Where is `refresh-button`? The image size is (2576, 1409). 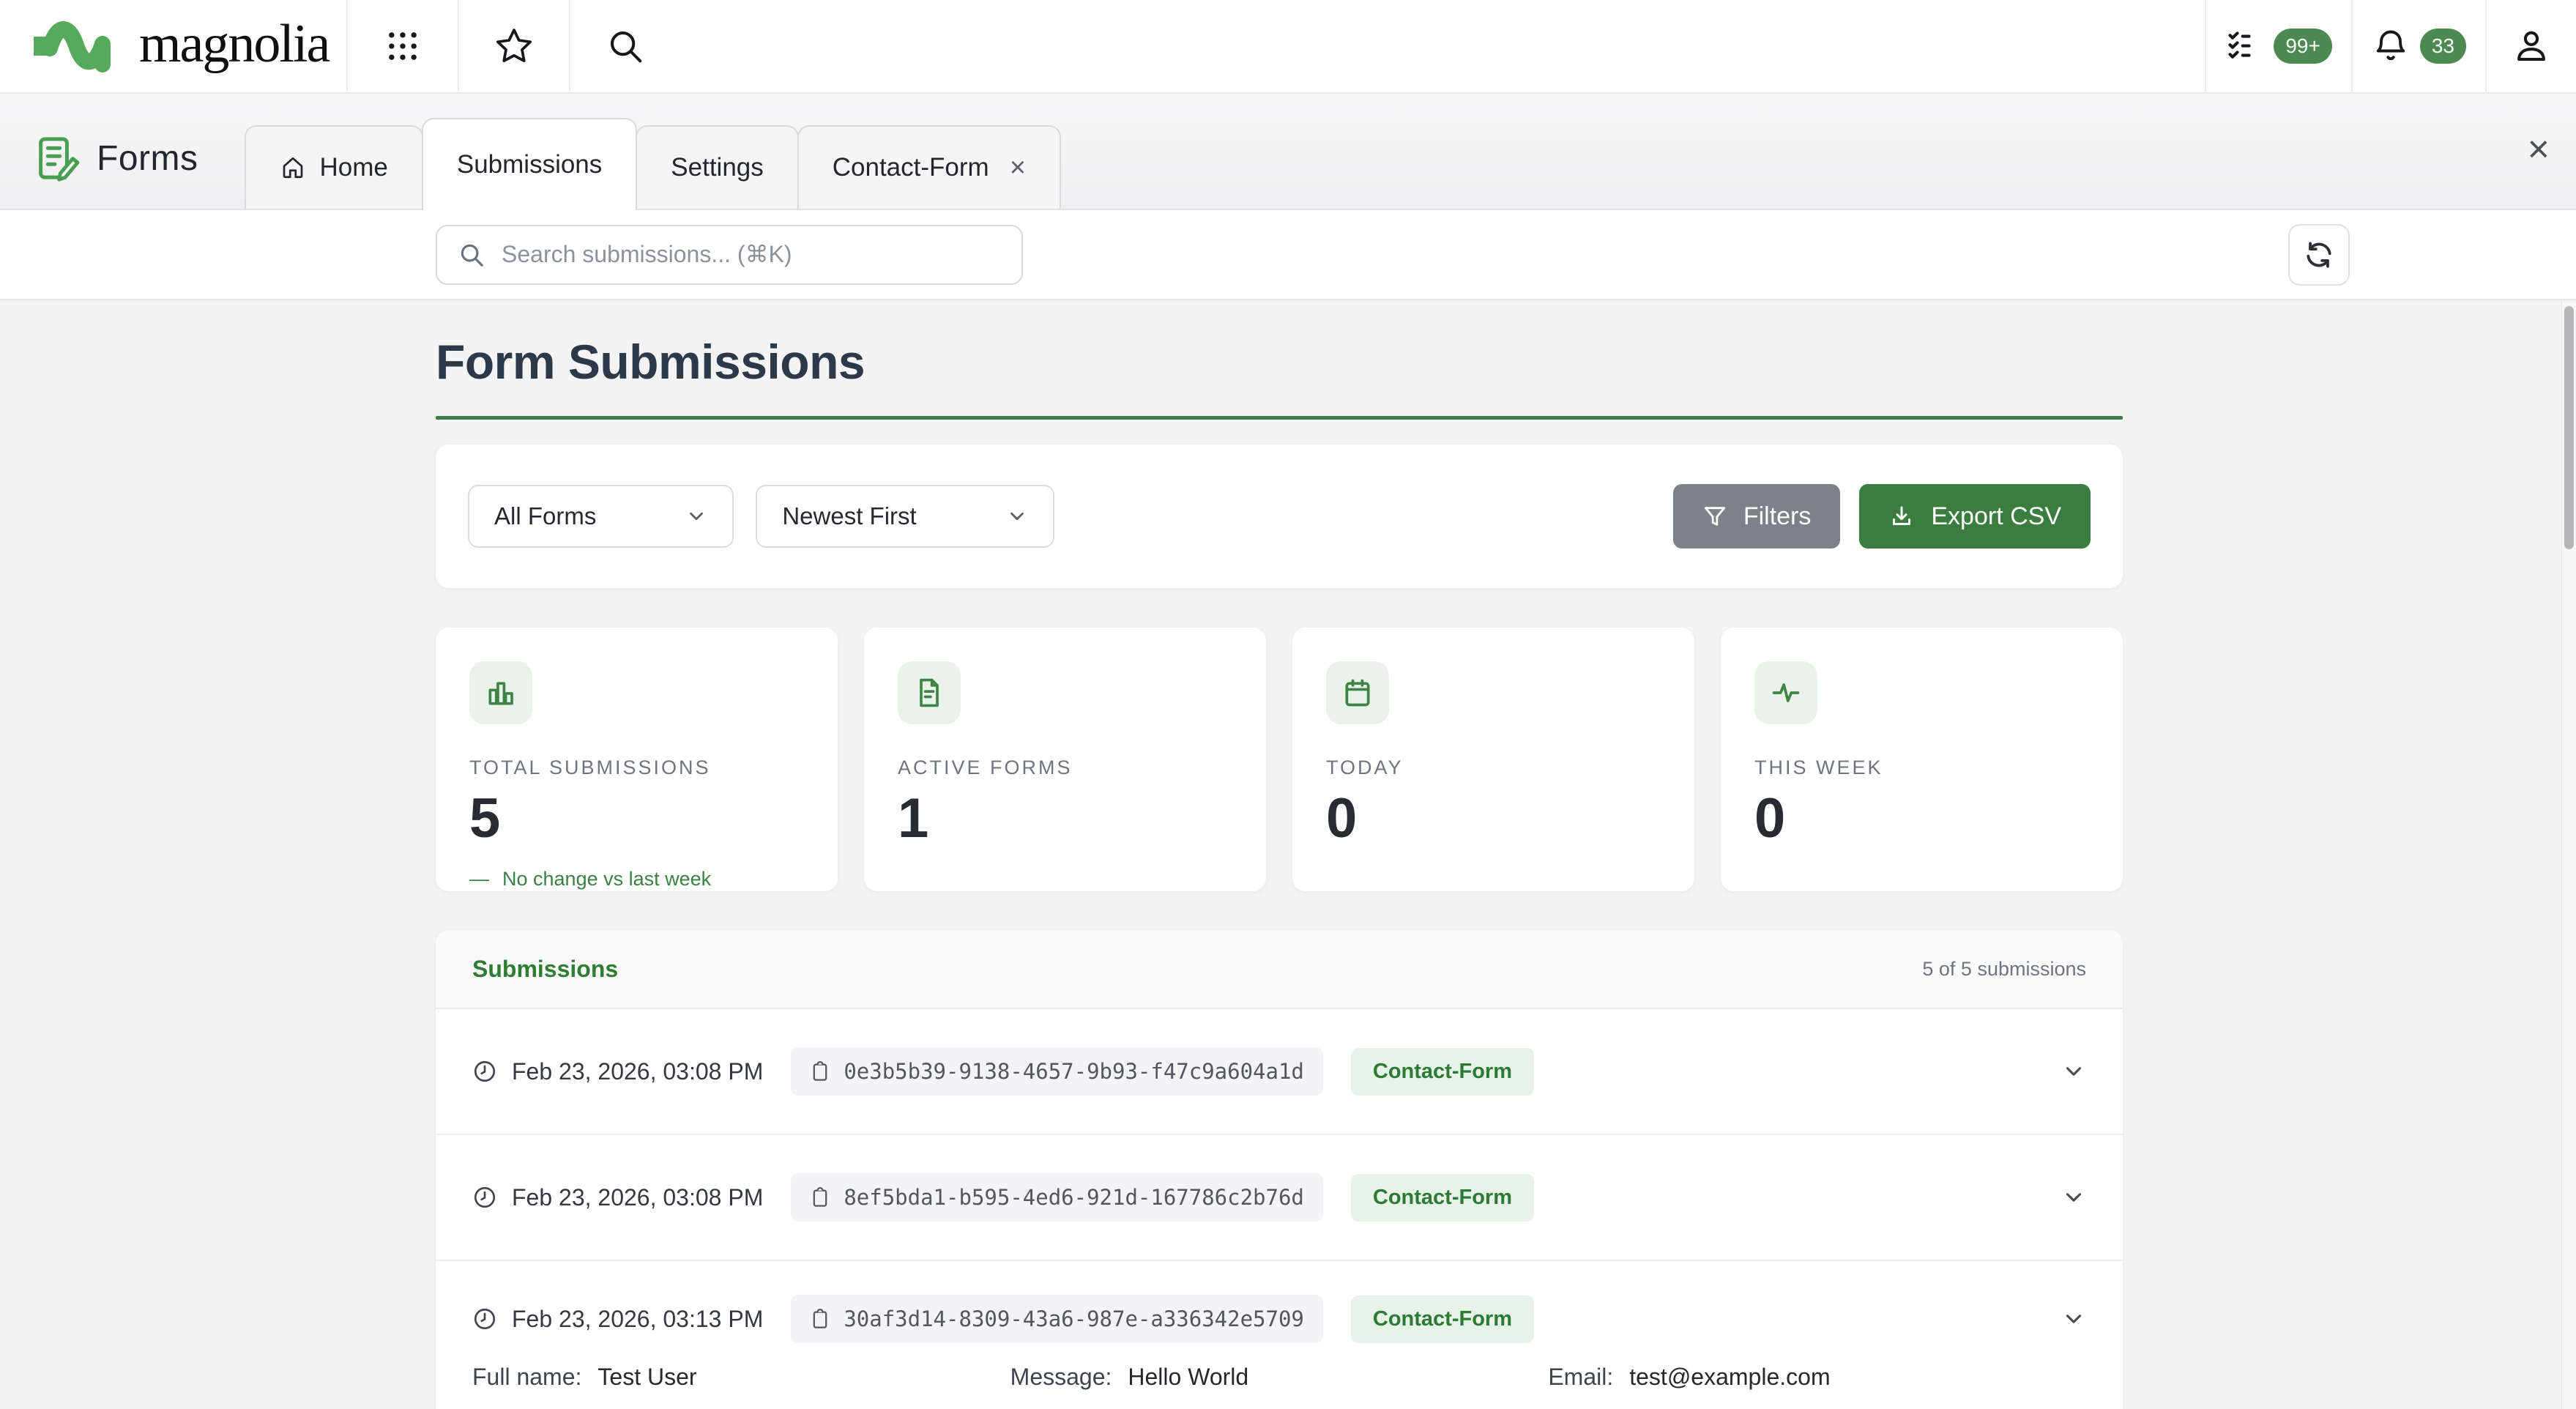
refresh-button is located at coordinates (2319, 254).